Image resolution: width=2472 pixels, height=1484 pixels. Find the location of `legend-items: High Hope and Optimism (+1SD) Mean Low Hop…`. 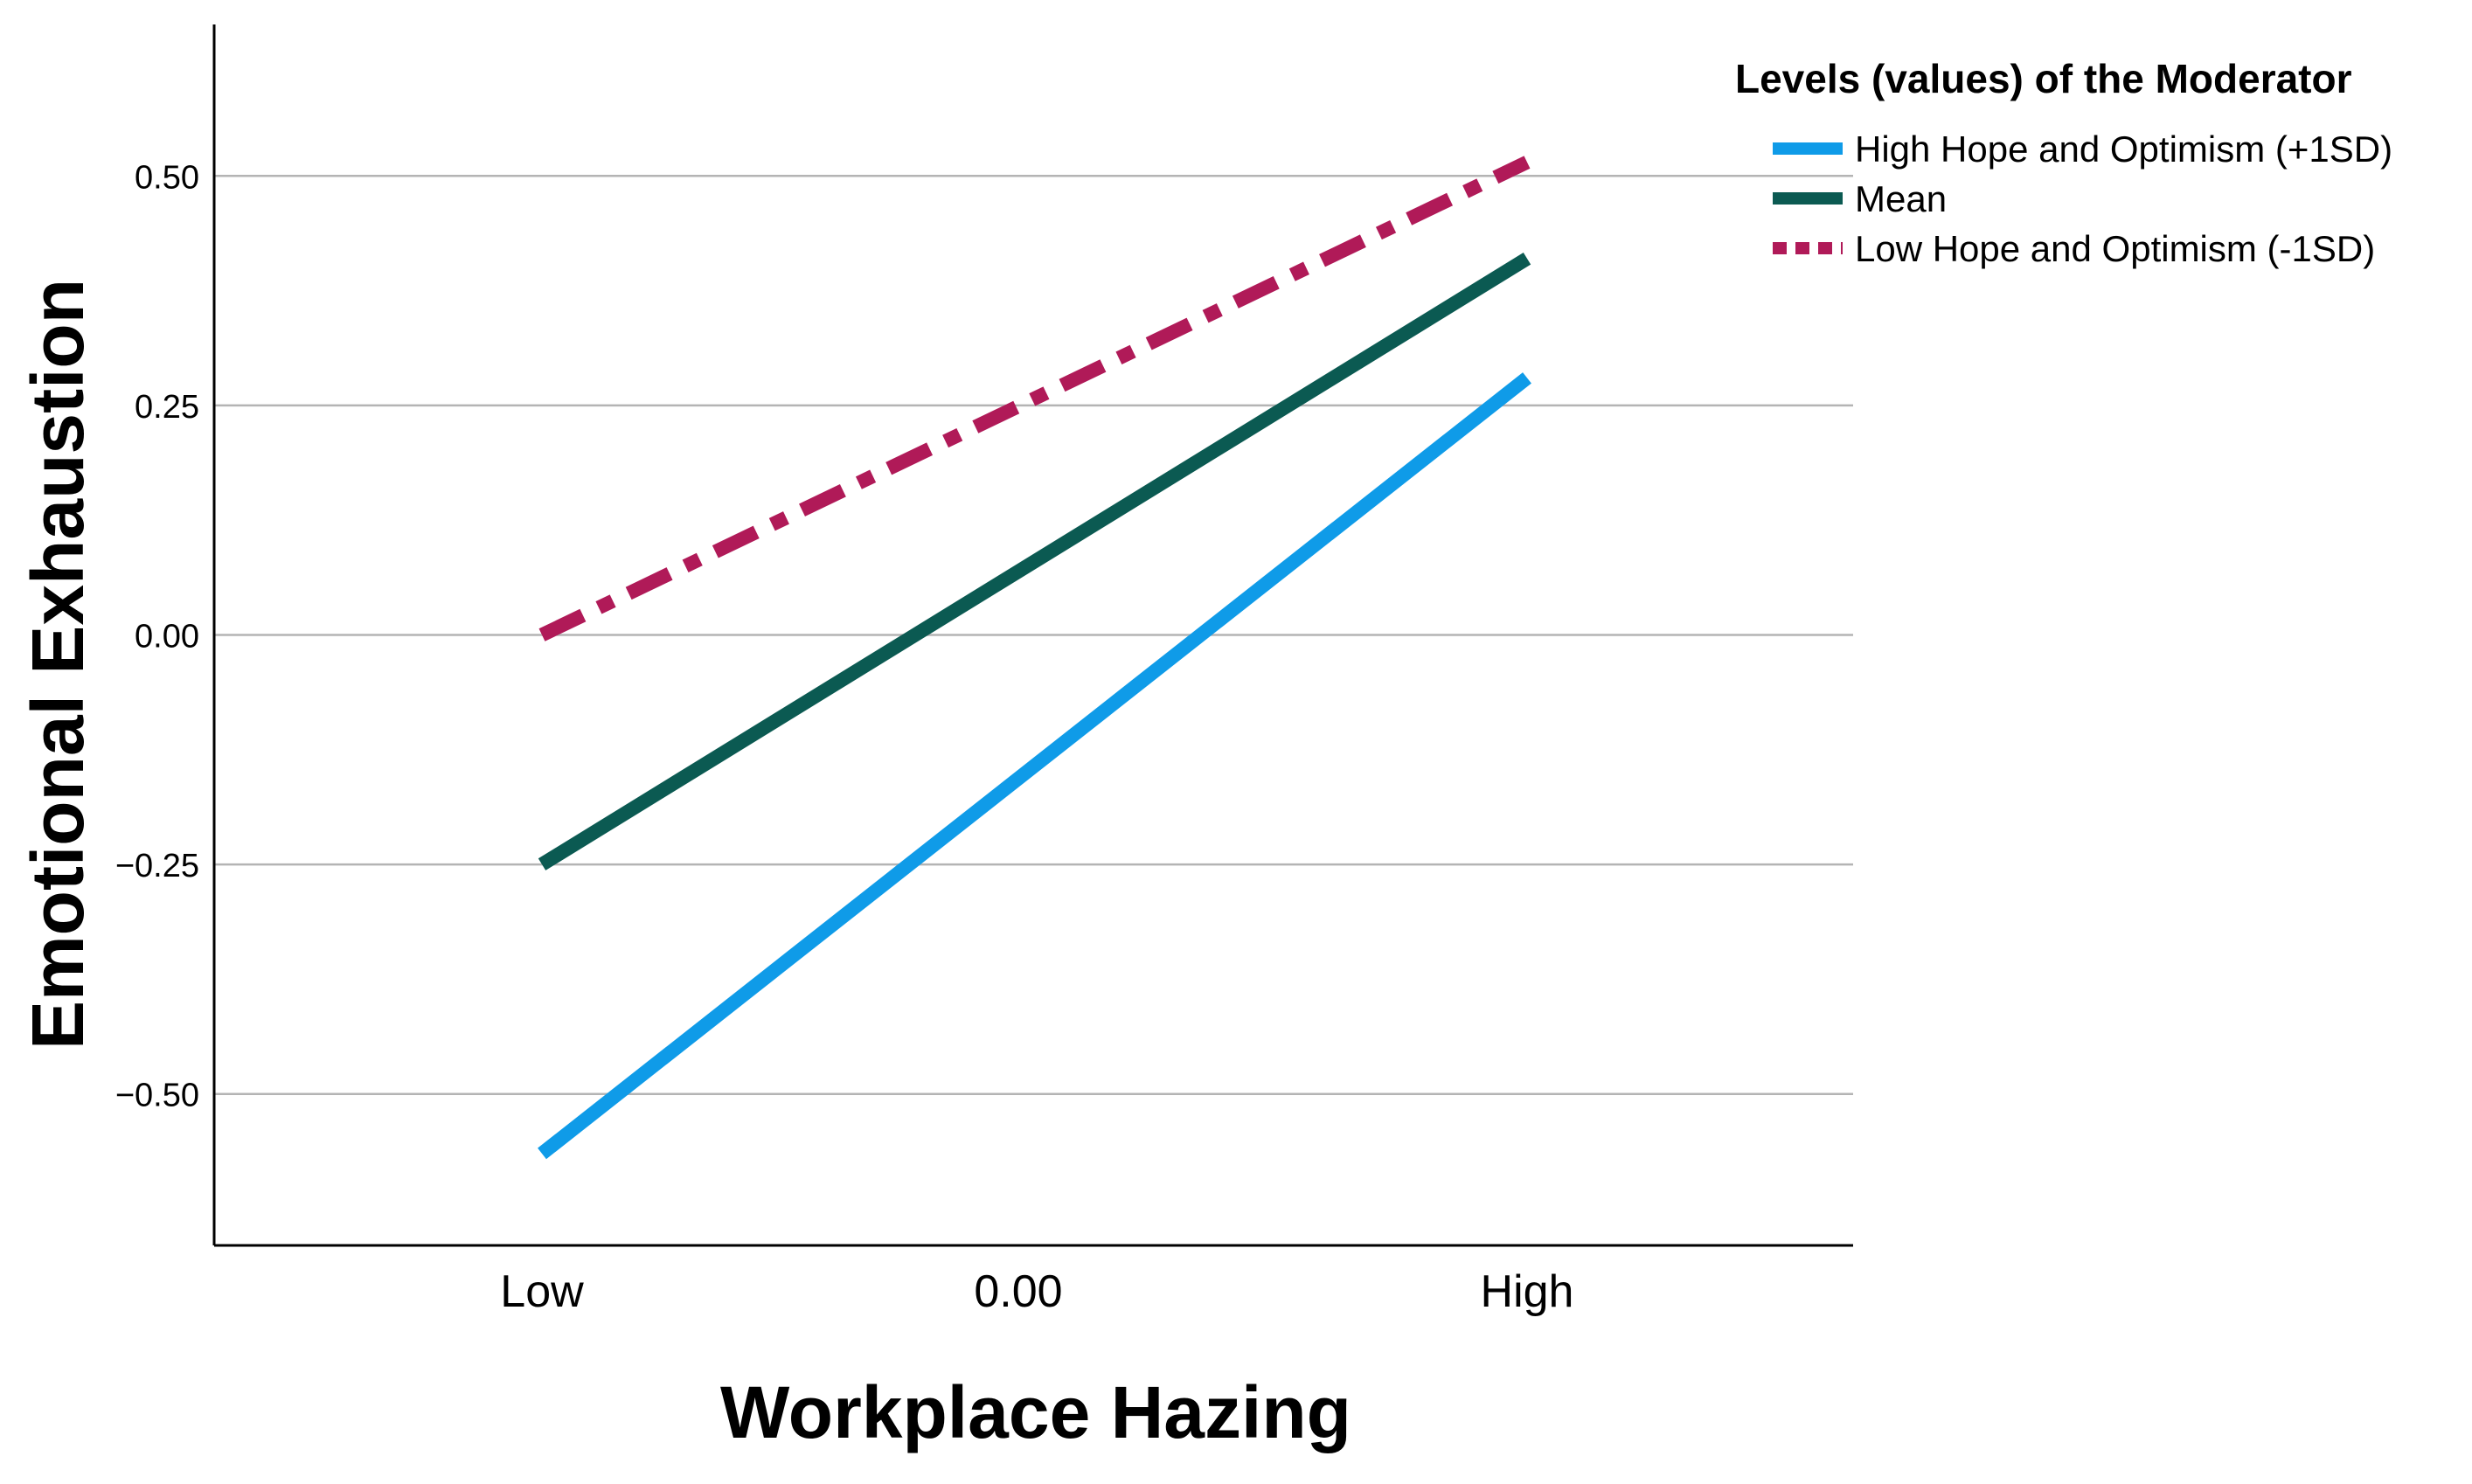

legend-items: High Hope and Optimism (+1SD) Mean Low Hop… is located at coordinates (2082, 198).